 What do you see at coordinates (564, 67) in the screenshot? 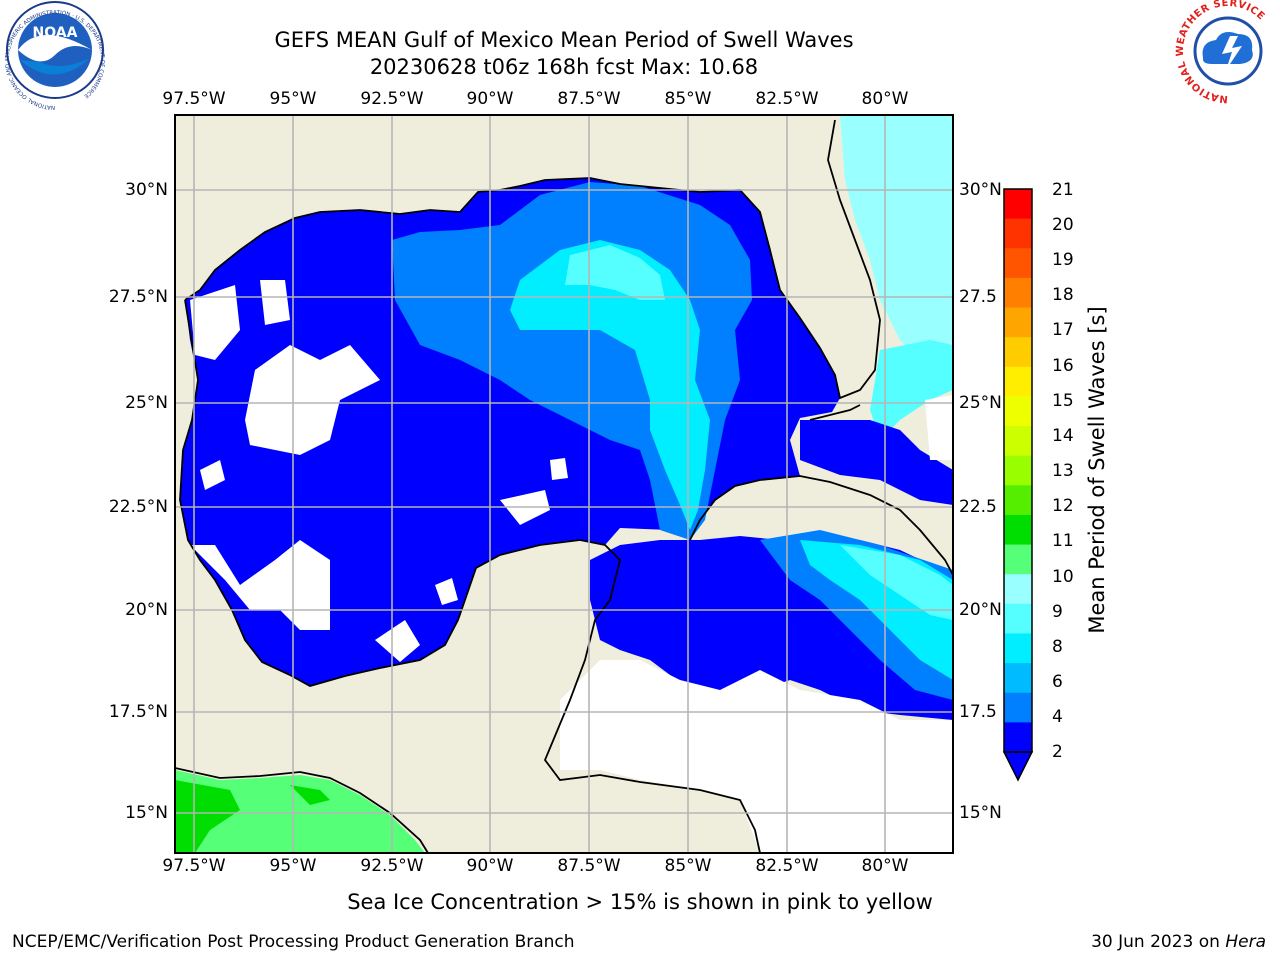
I see `map-subtitle: 20230628 t06z 168h fcst Max: 10.68` at bounding box center [564, 67].